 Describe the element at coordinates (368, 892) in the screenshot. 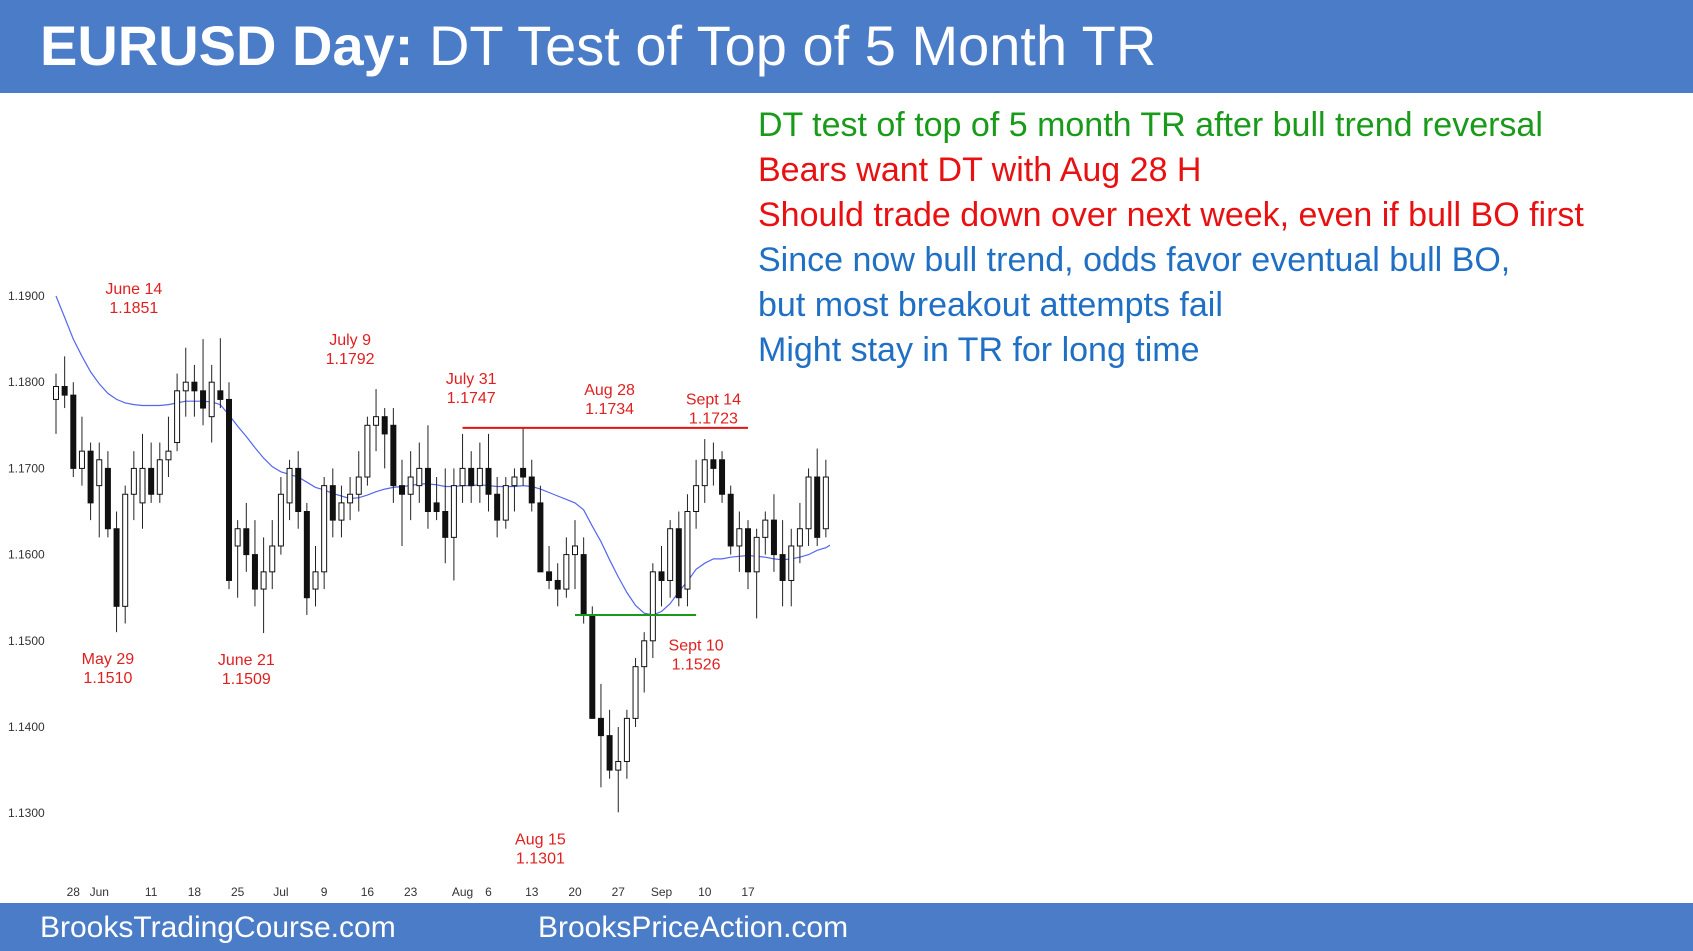

I see `x-tick-label: 16` at that location.